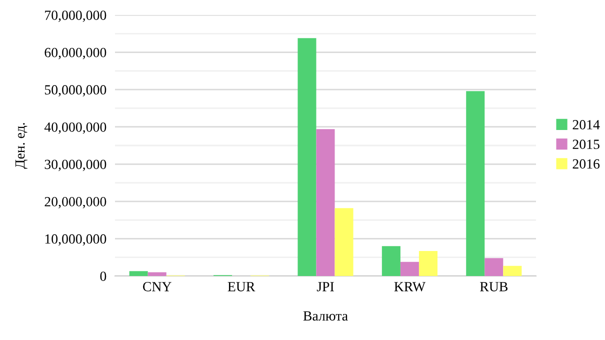 Image resolution: width=605 pixels, height=340 pixels. What do you see at coordinates (157, 287) in the screenshot?
I see `x-tick-label: CNY` at bounding box center [157, 287].